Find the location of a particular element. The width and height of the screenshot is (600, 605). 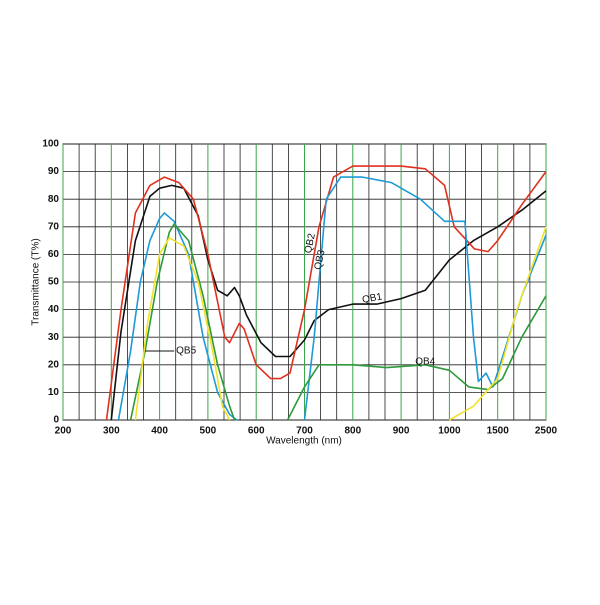

x-tick-label: 300 is located at coordinates (111, 431).